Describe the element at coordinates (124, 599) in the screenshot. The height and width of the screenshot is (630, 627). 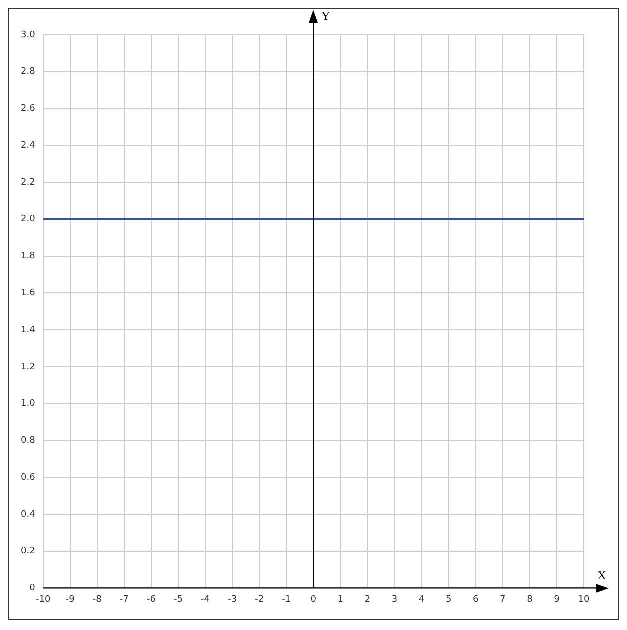
I see `x-tick-label: -7` at that location.